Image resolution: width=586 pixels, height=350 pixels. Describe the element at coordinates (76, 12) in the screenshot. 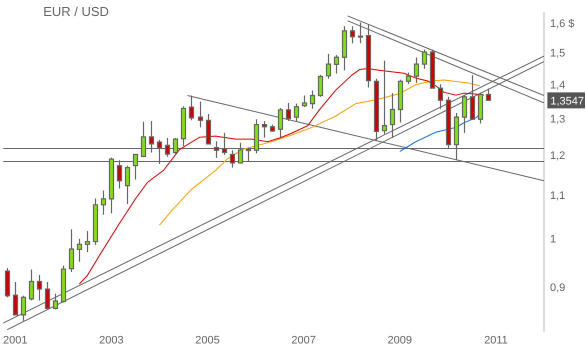

I see `chart-title: EUR / USD` at that location.